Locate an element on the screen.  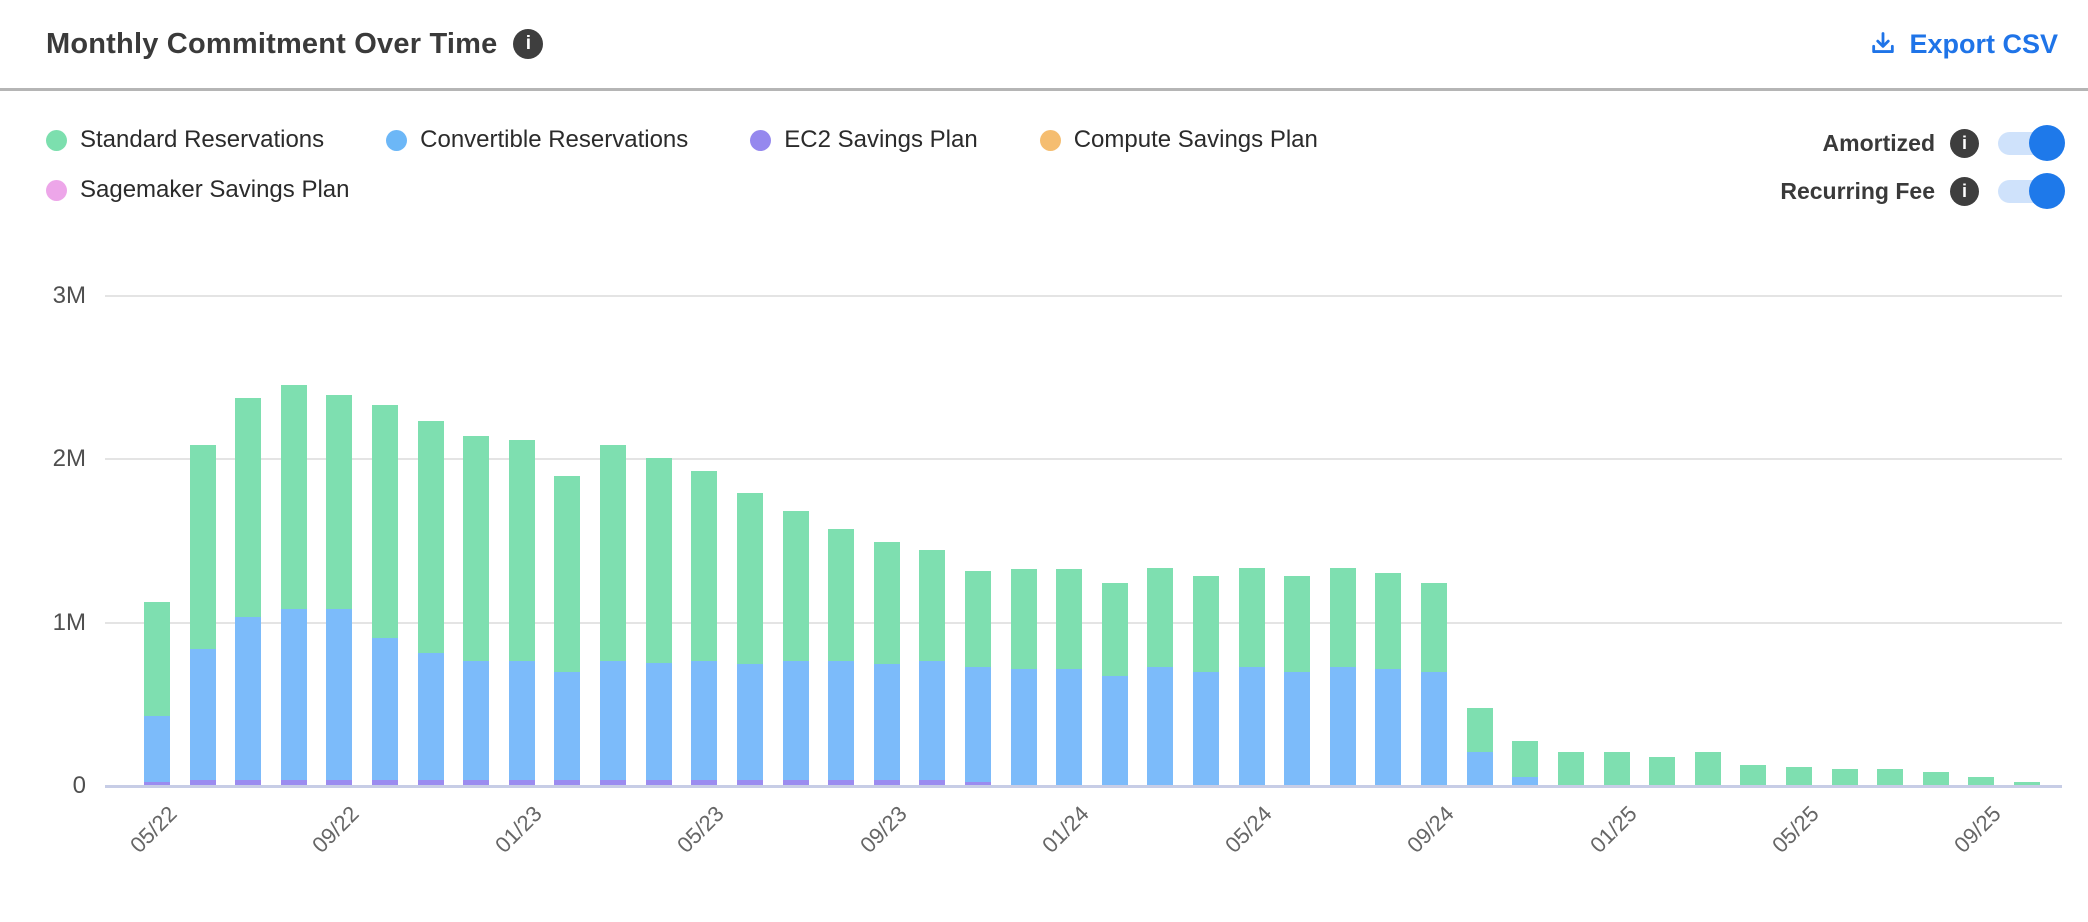
legend-item: Compute Savings Plan is located at coordinates (1178, 139).